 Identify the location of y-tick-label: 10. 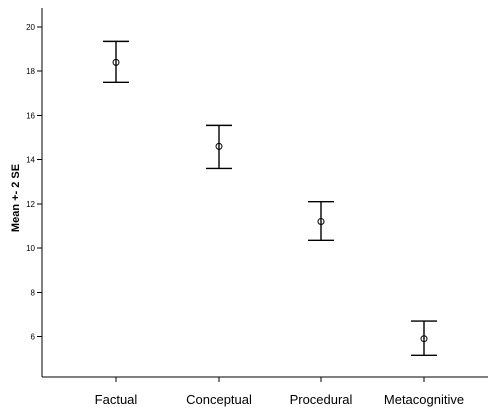
(30, 248).